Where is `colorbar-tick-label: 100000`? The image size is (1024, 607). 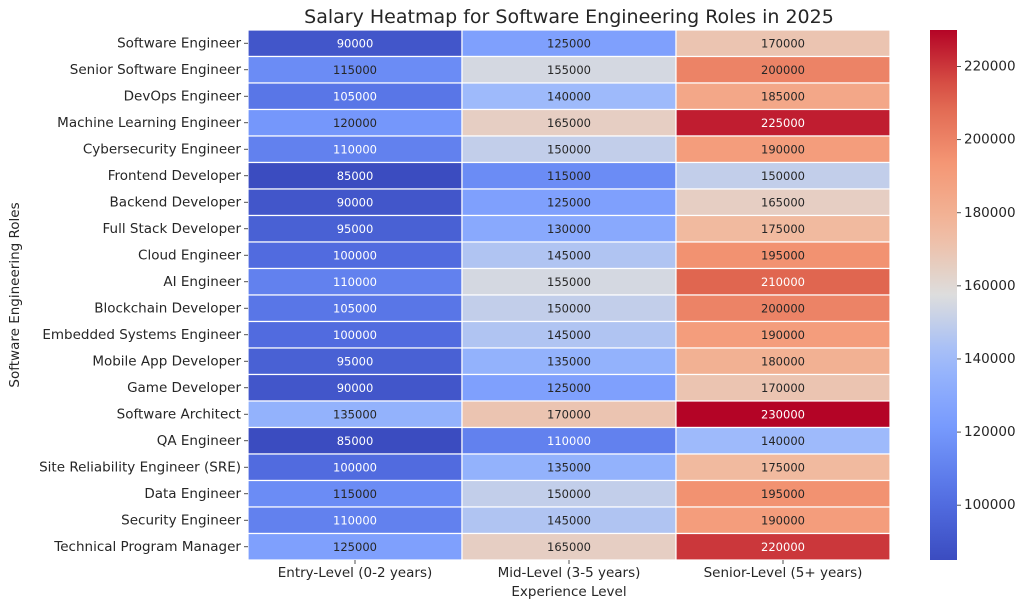 colorbar-tick-label: 100000 is located at coordinates (990, 505).